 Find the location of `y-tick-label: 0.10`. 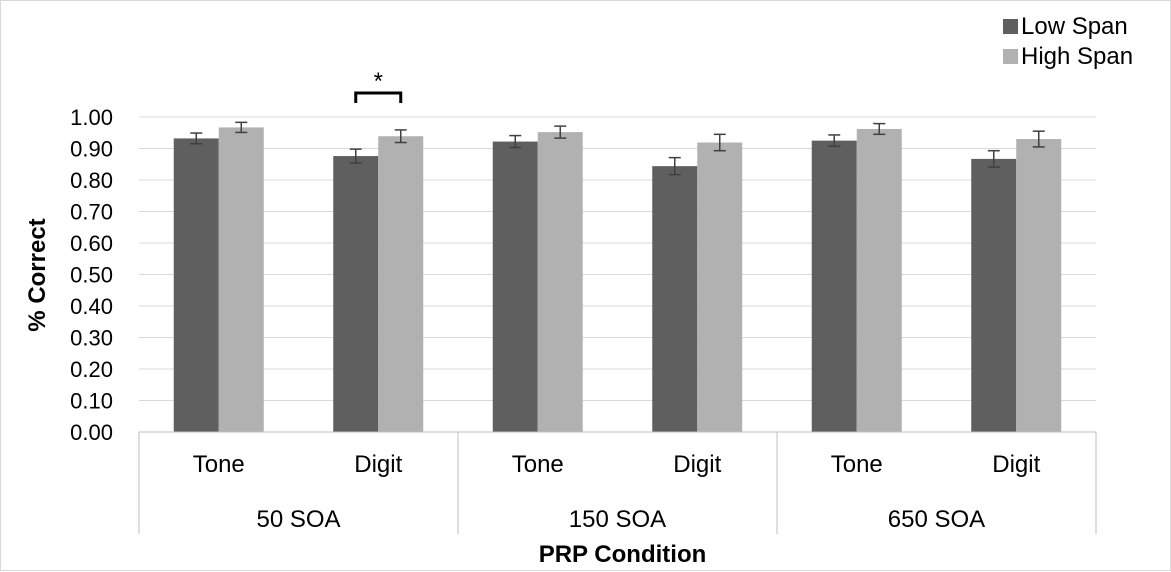

y-tick-label: 0.10 is located at coordinates (91, 401).